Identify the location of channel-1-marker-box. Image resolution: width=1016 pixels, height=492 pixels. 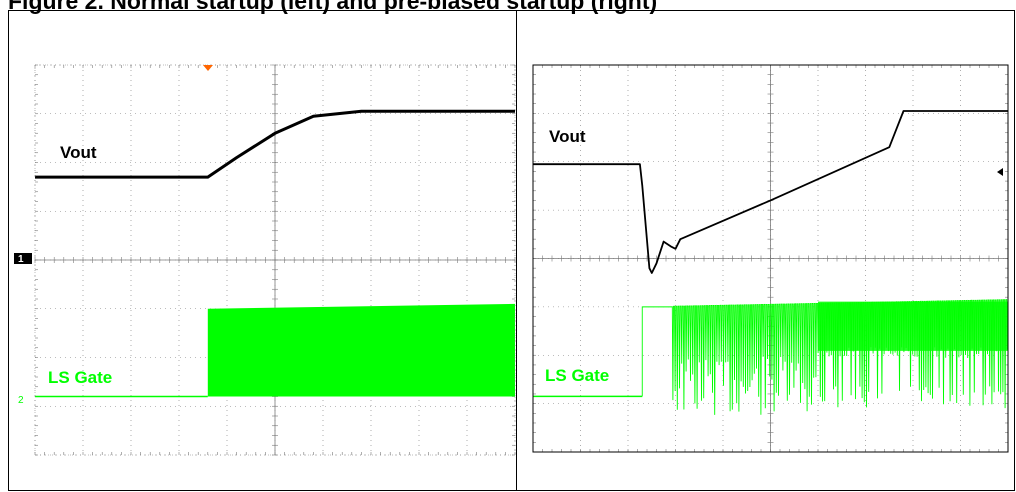
(23, 258).